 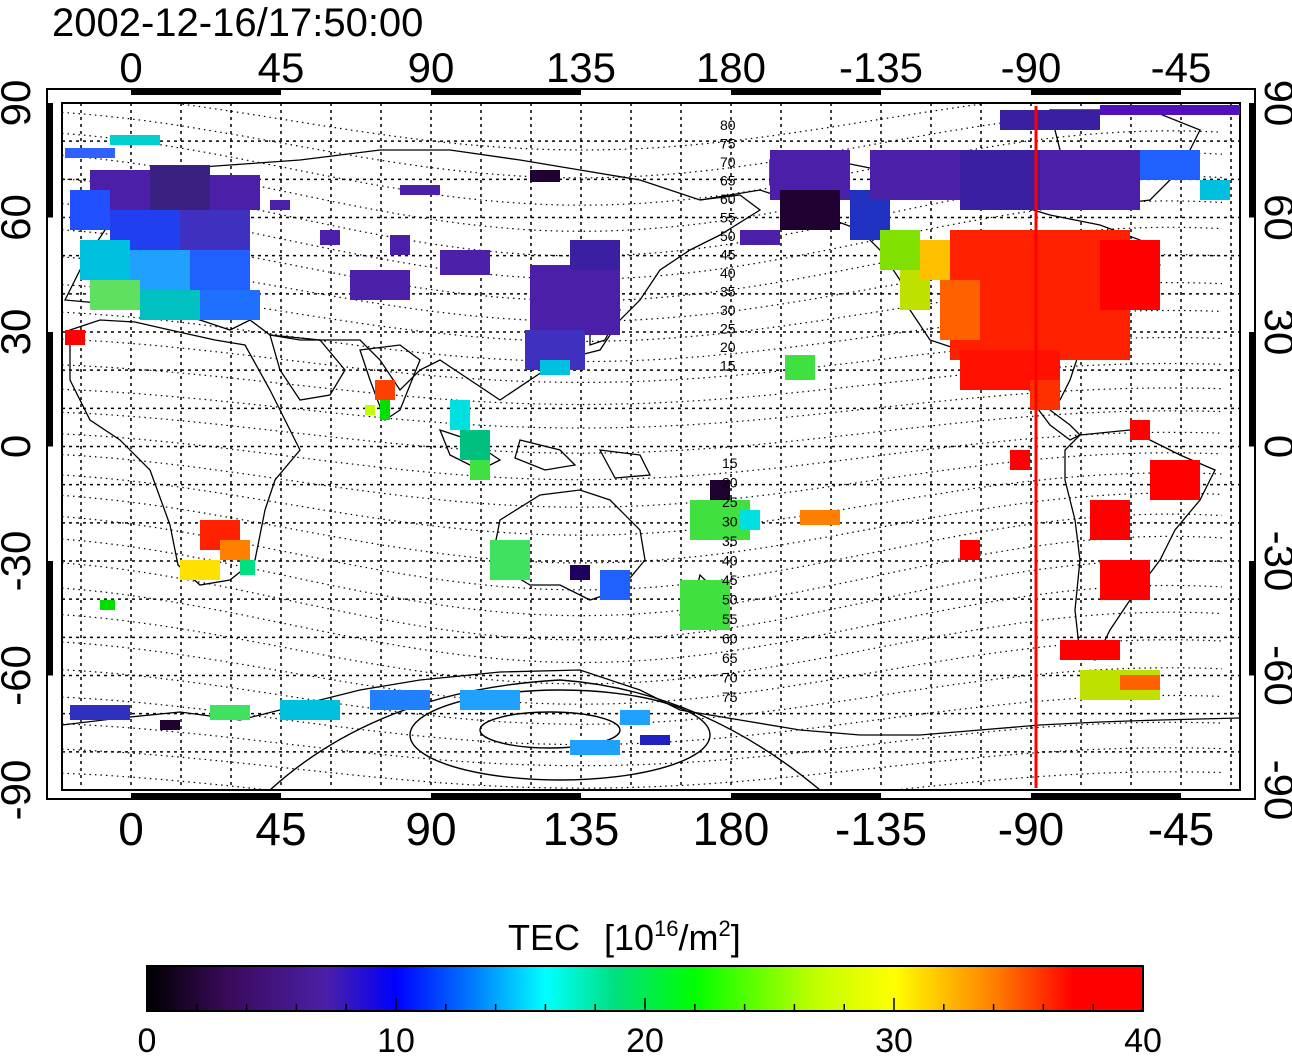 I want to click on left-latitude-labels: 90 60 30 0 -30 -60 -90, so click(x=19, y=450).